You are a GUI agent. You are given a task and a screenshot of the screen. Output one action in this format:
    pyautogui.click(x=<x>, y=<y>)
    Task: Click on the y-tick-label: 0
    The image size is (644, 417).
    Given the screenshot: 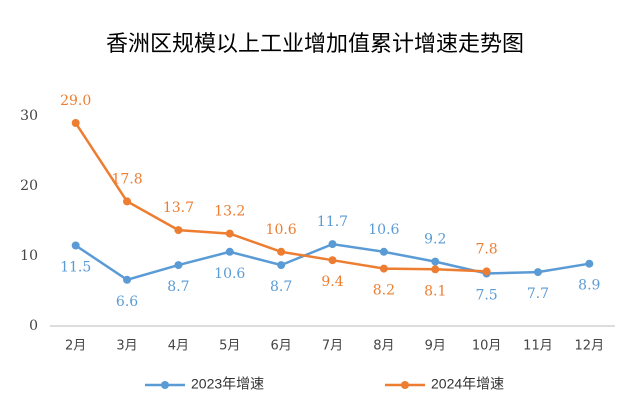 What is the action you would take?
    pyautogui.click(x=33, y=326)
    